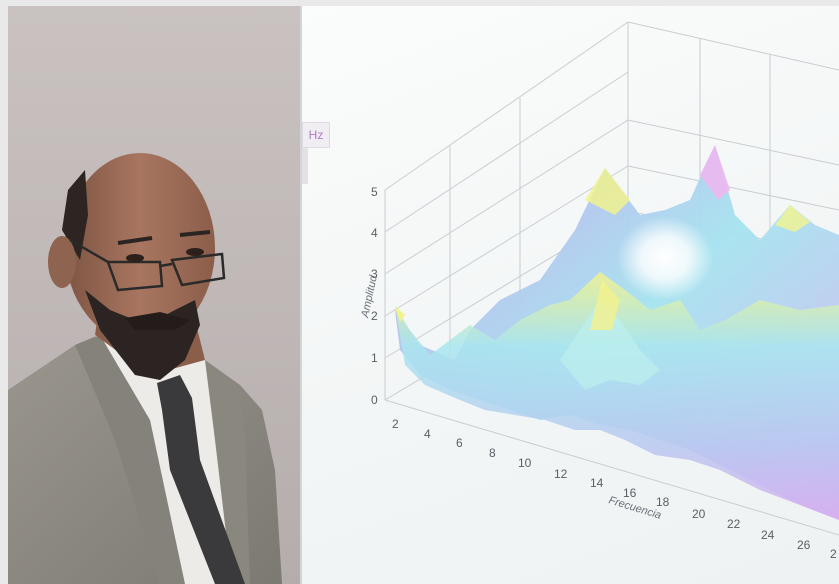 This screenshot has height=584, width=839. I want to click on head, so click(140, 248).